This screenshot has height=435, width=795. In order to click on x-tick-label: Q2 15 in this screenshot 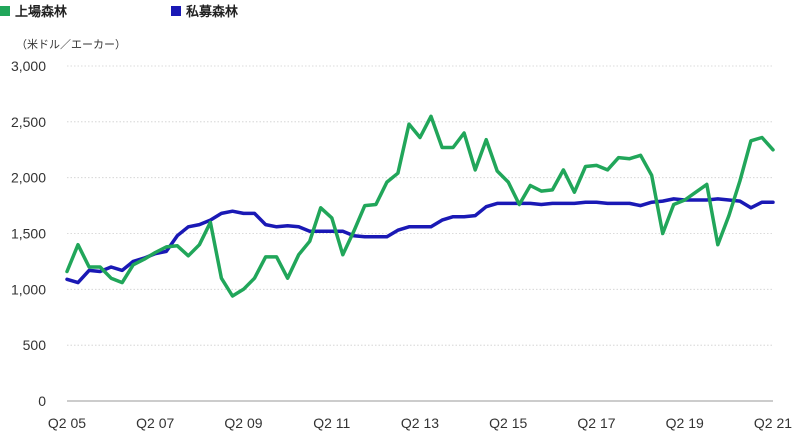, I will do `click(508, 423)`.